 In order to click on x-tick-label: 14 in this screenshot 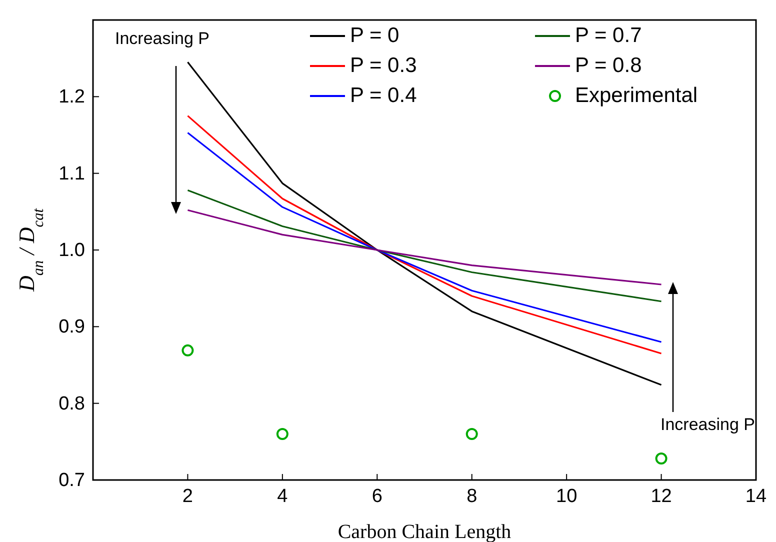, I will do `click(756, 496)`.